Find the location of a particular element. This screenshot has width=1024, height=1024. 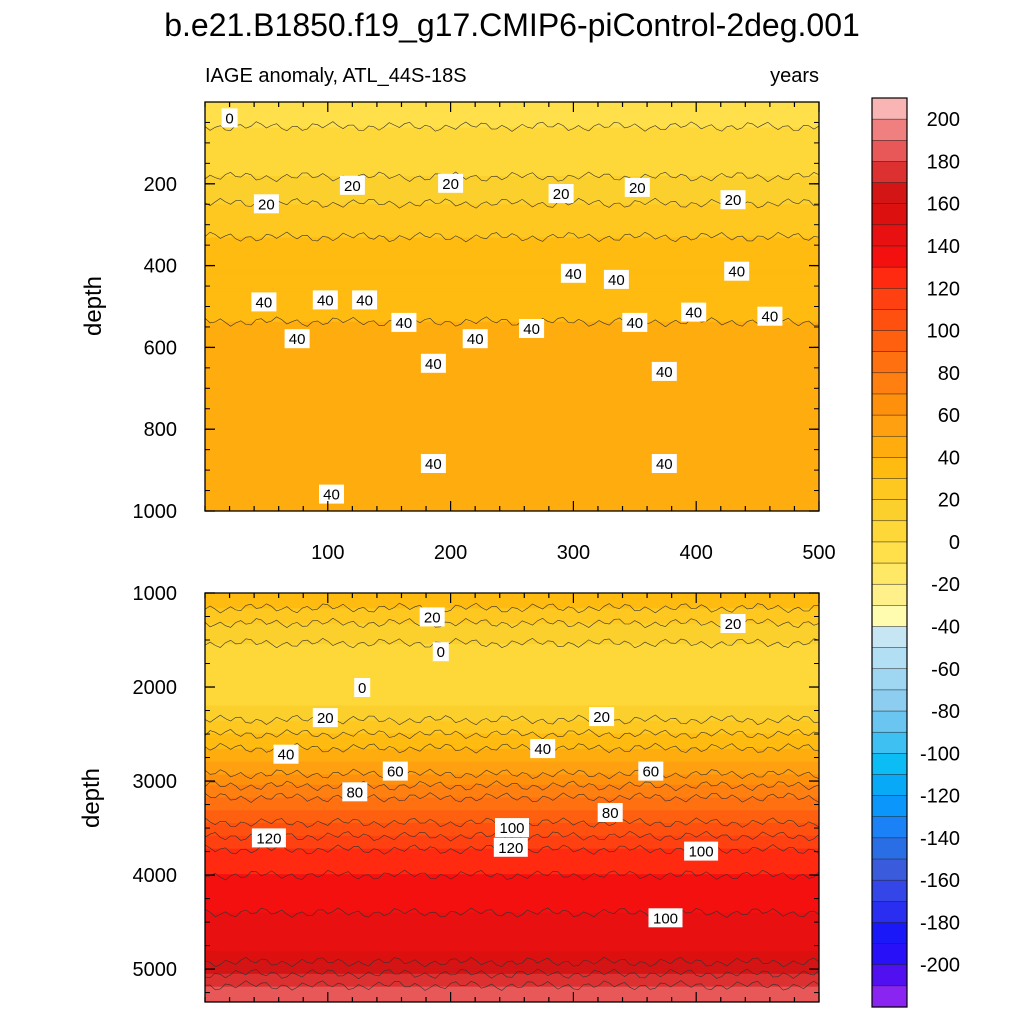

contour-label: 120 is located at coordinates (510, 847).